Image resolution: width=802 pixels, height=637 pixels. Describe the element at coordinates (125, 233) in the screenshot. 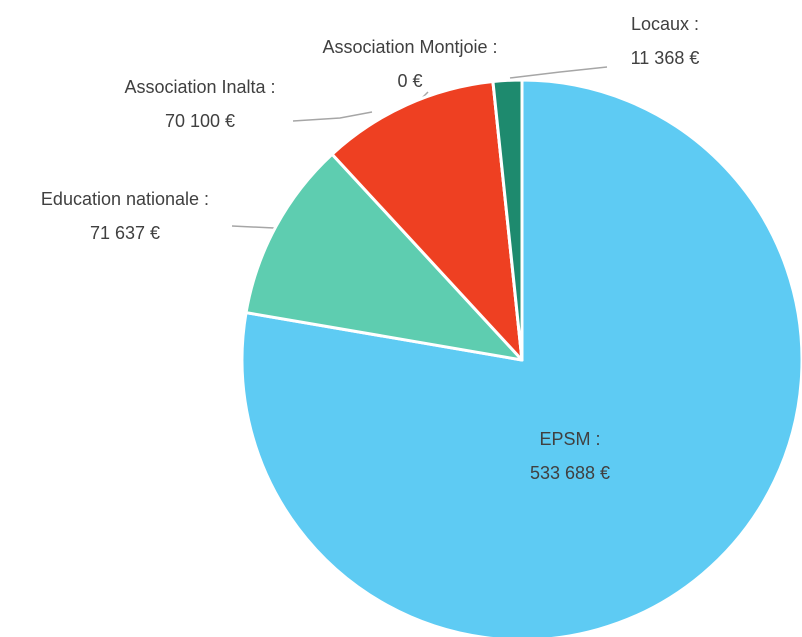

I see `slice-value-label: 71 637 €` at that location.